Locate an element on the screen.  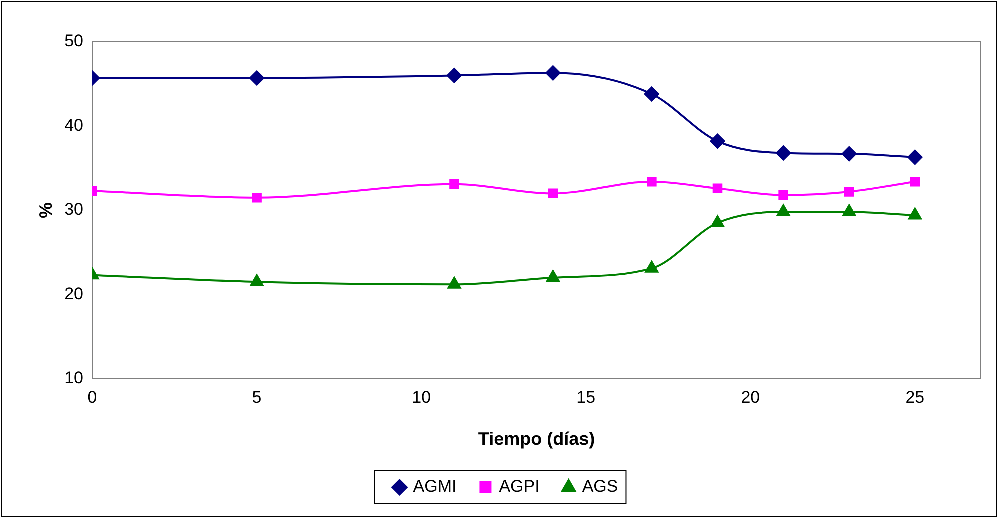
y-axis-title: % is located at coordinates (46, 210).